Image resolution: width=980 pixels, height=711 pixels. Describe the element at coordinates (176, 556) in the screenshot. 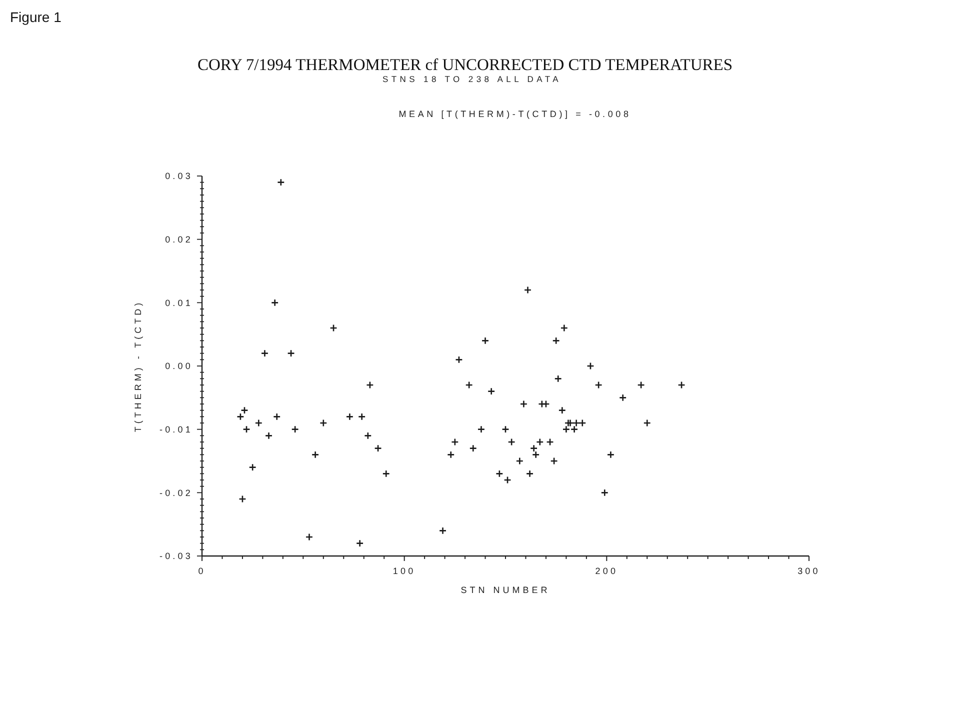

I see `y-tick-label: -0.03` at that location.